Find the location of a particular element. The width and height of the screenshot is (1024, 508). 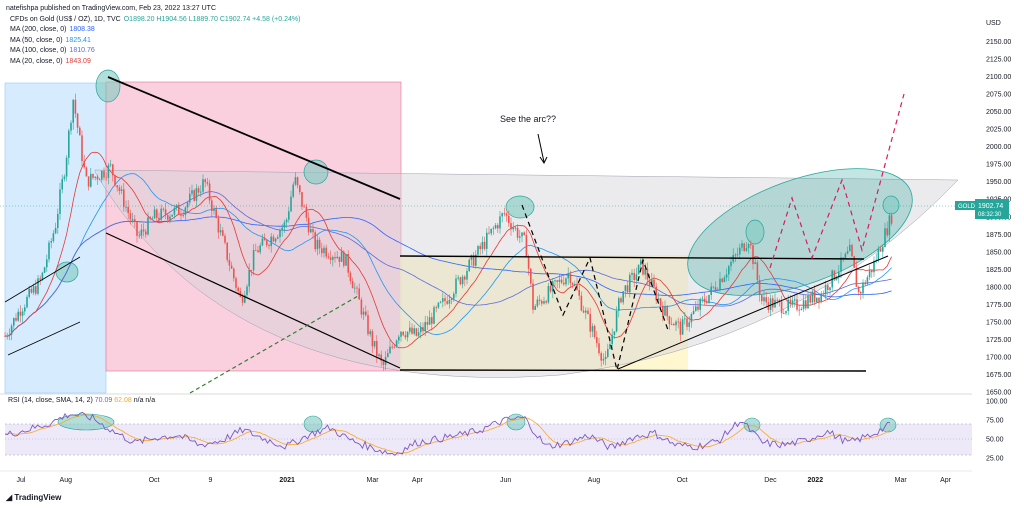

price-axis-unit: USD is located at coordinates (993, 23).